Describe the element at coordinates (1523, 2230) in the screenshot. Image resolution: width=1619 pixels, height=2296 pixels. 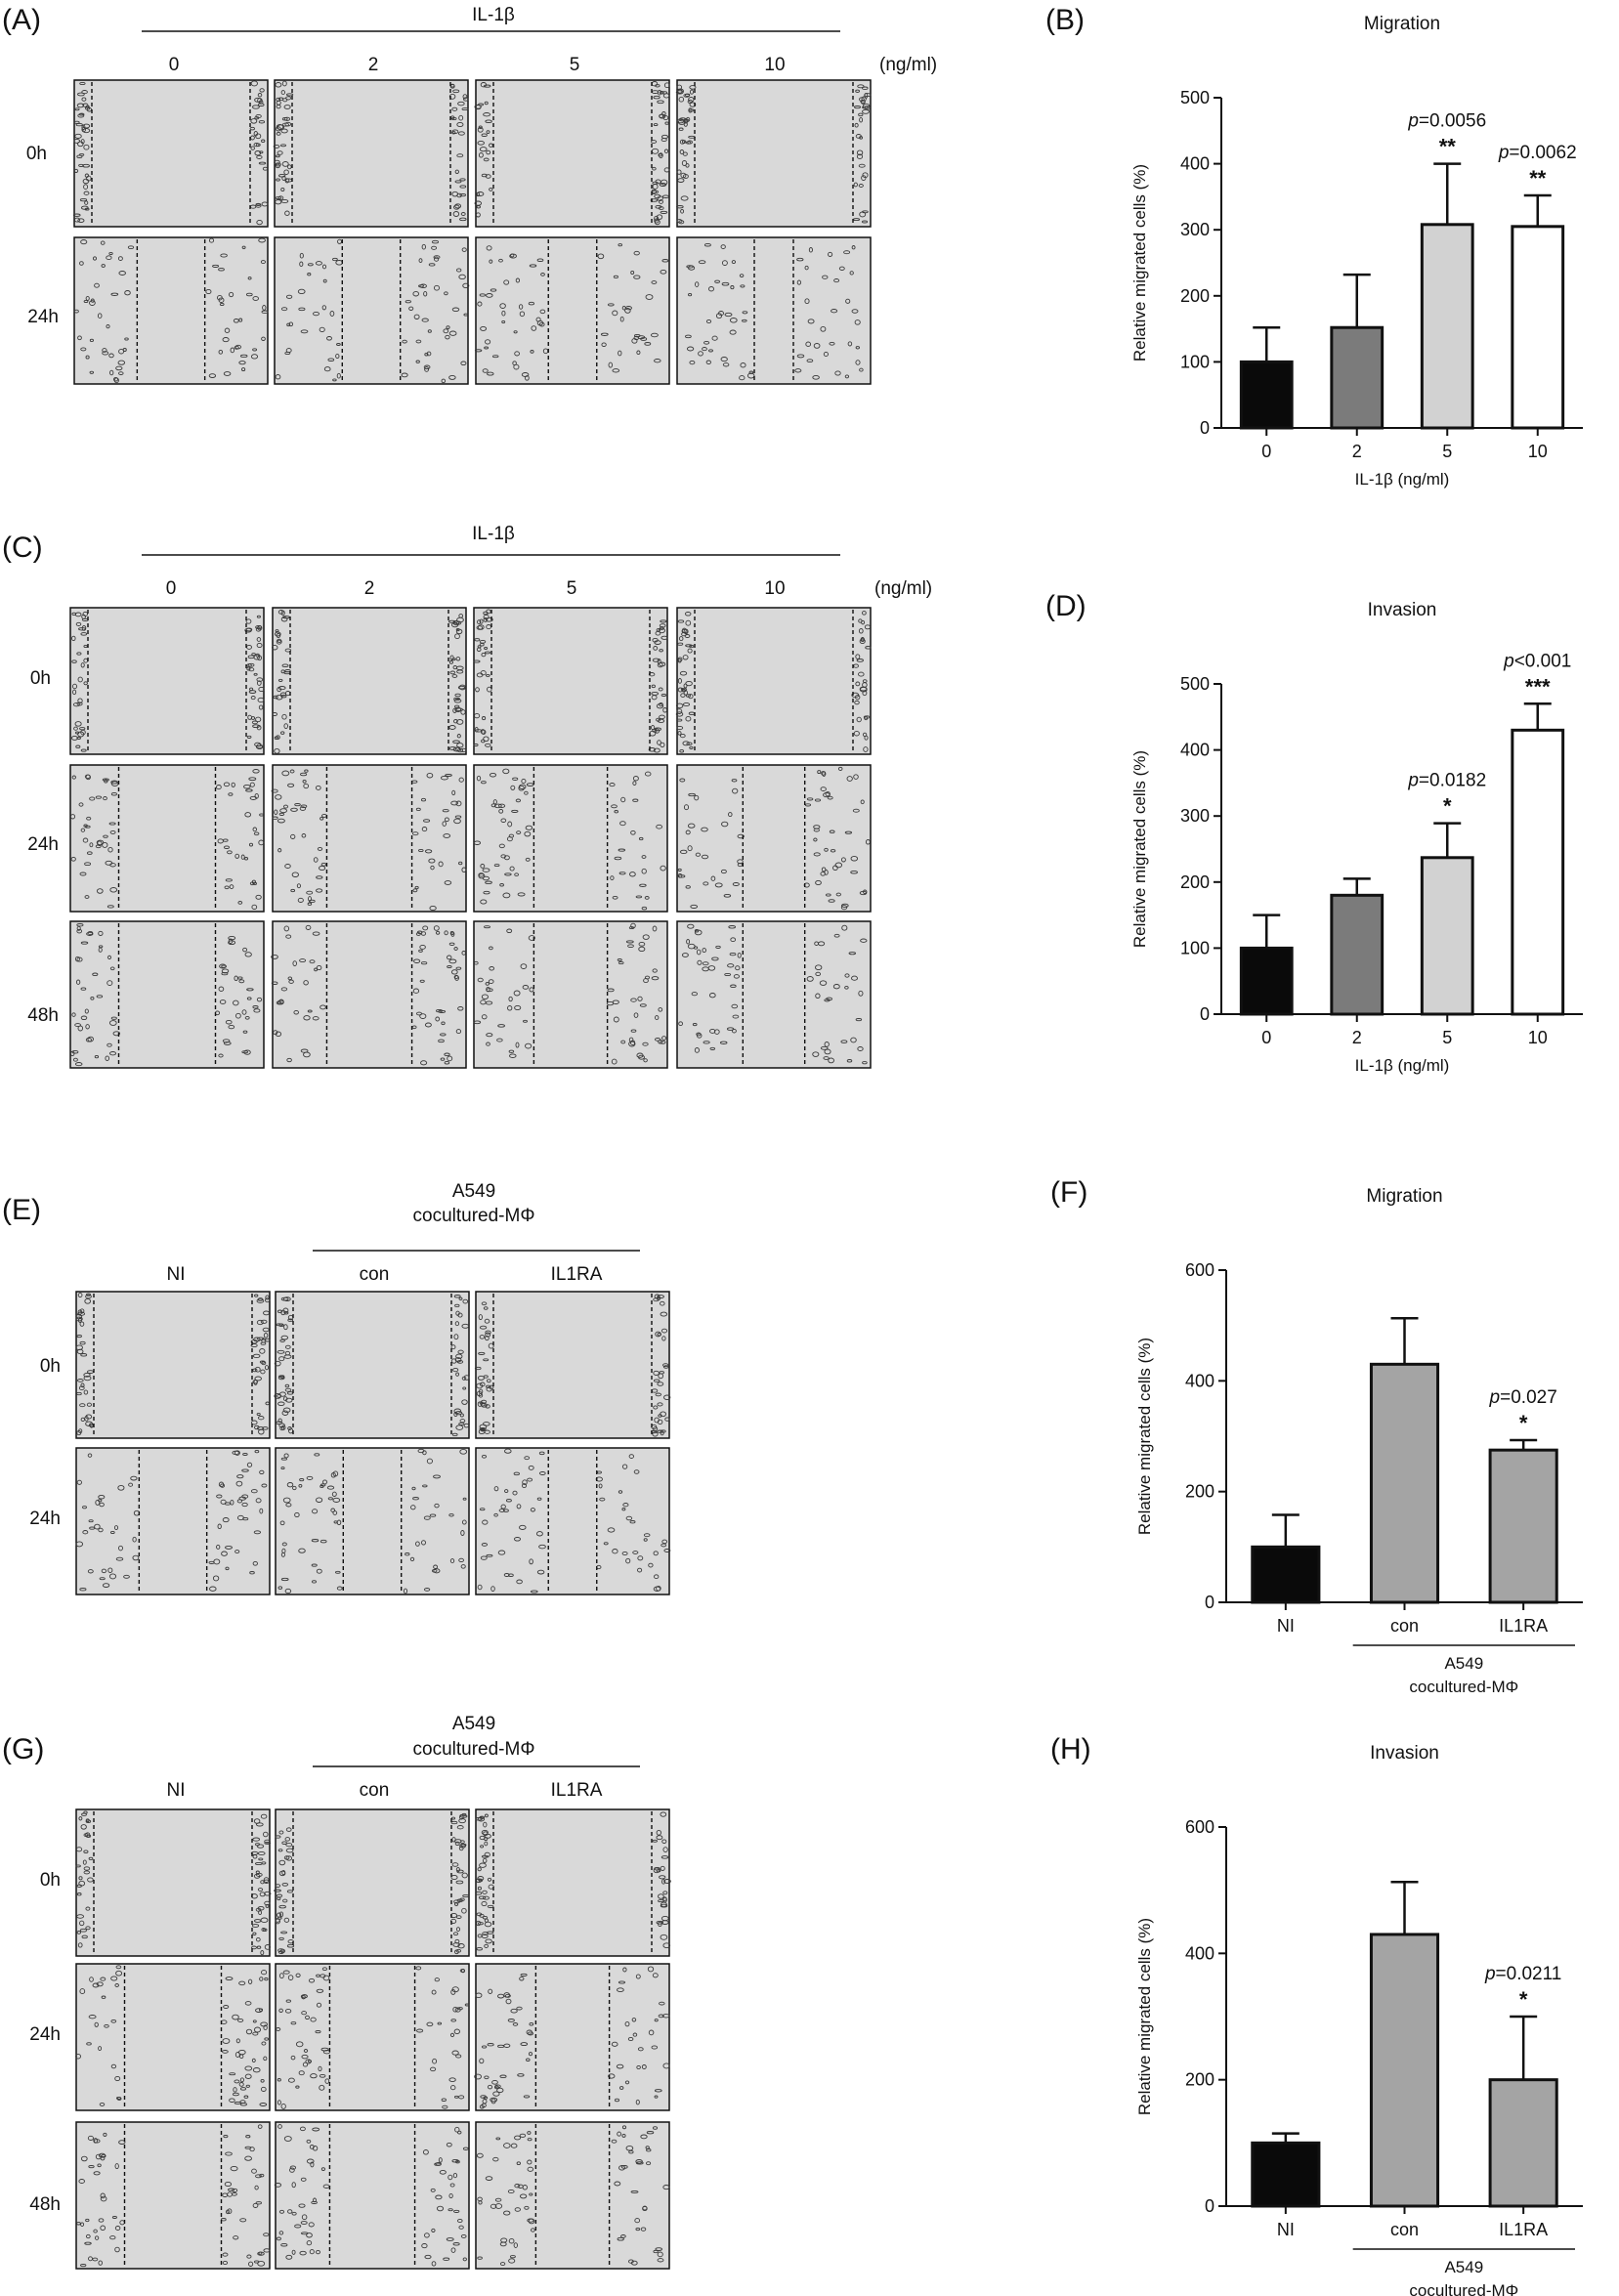
I see `x-tick-label-2: IL1RA` at that location.